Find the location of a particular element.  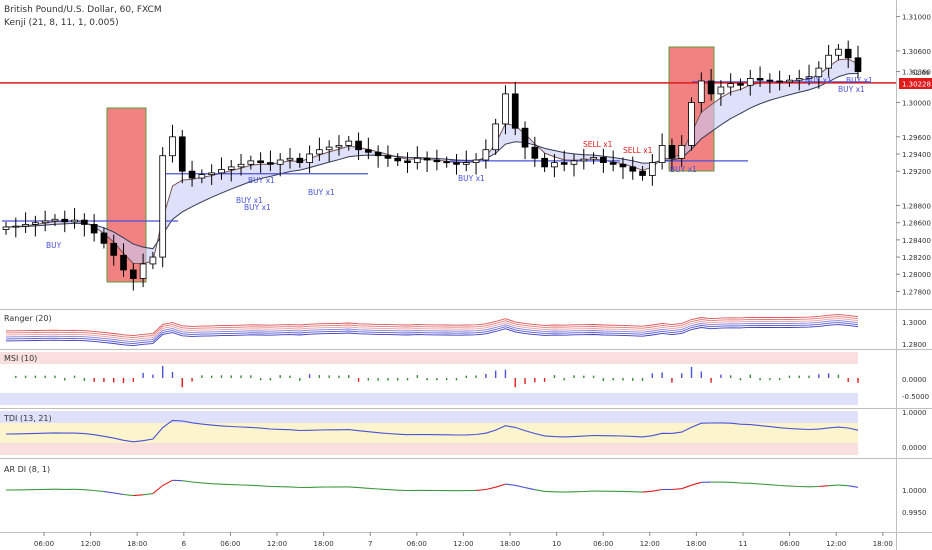

ranger-tick: 1.2800 is located at coordinates (914, 345).